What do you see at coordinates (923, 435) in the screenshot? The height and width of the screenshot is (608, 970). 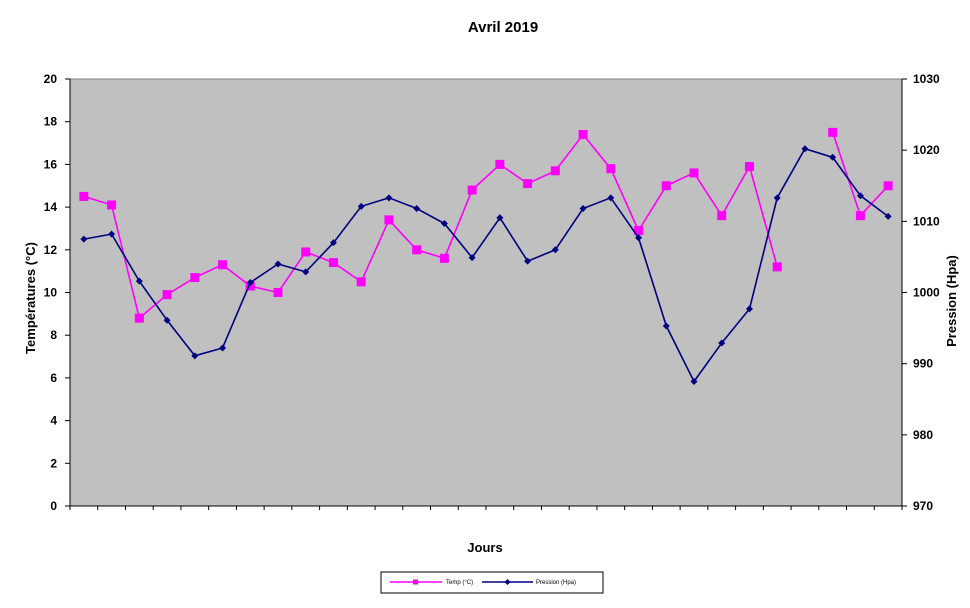 I see `y-right-tick-label: 980` at bounding box center [923, 435].